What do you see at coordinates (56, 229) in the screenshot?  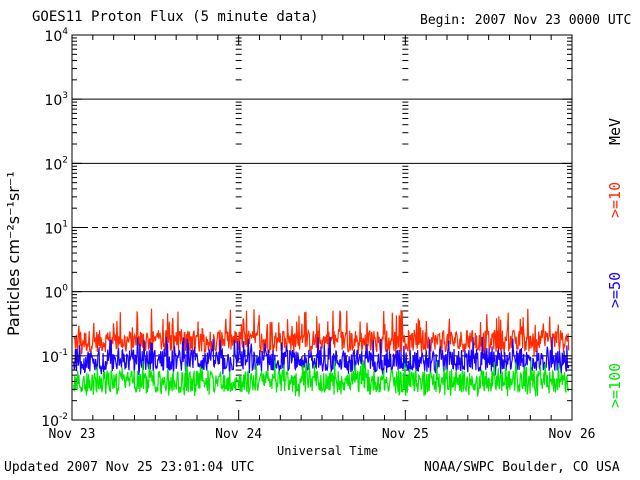 I see `y-tick-label: 10¹` at bounding box center [56, 229].